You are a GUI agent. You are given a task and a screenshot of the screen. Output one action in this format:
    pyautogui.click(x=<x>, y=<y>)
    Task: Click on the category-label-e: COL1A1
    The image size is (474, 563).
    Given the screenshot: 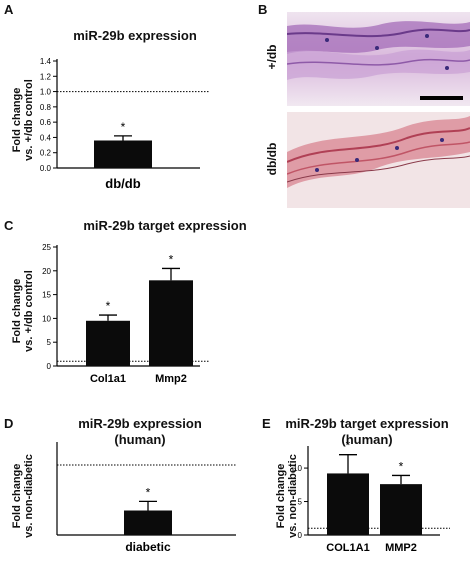 What is the action you would take?
    pyautogui.click(x=347, y=548)
    